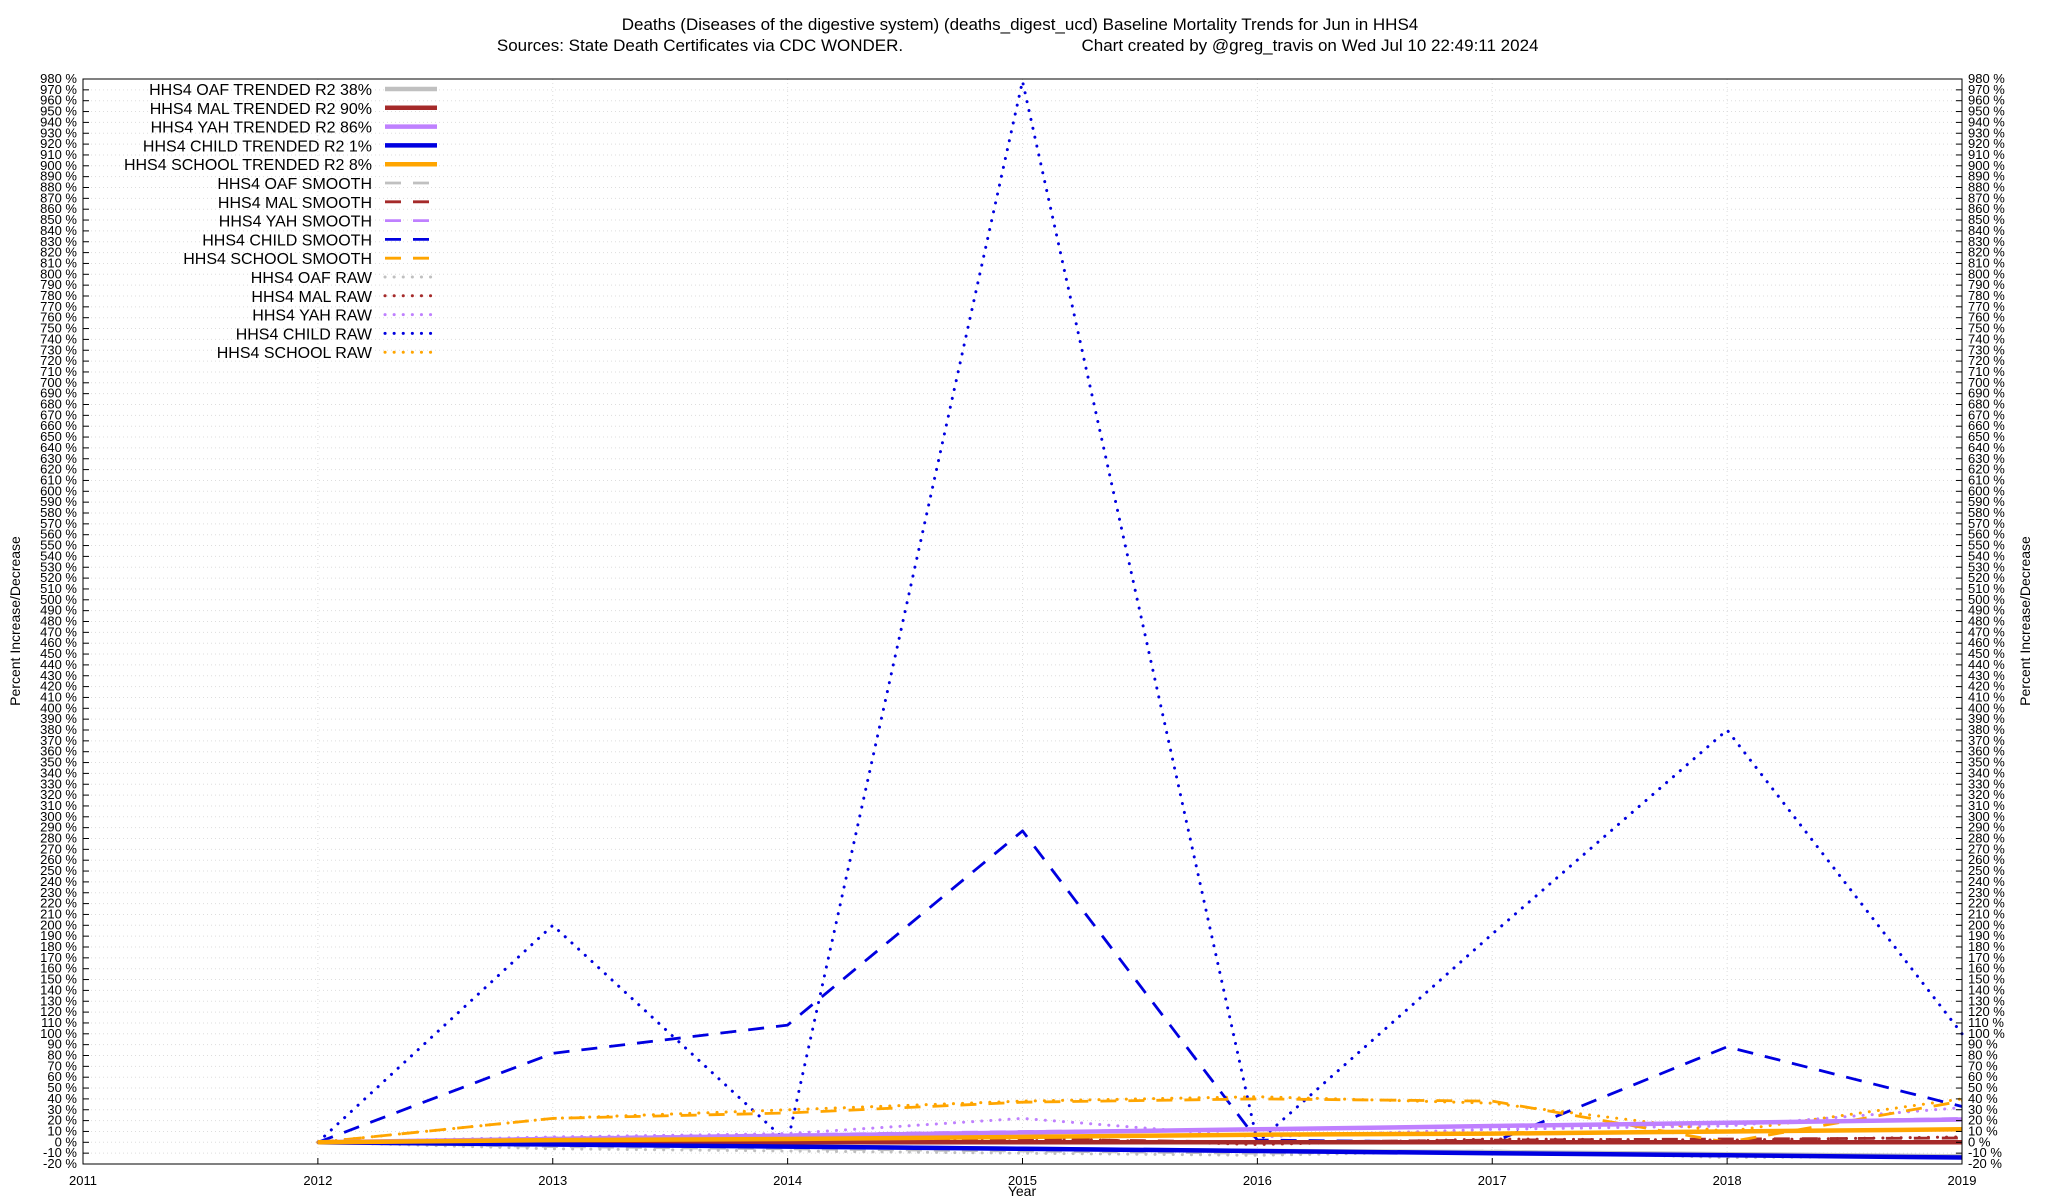 The image size is (2048, 1200). What do you see at coordinates (58, 512) in the screenshot?
I see `y-tick-label: 580 %` at bounding box center [58, 512].